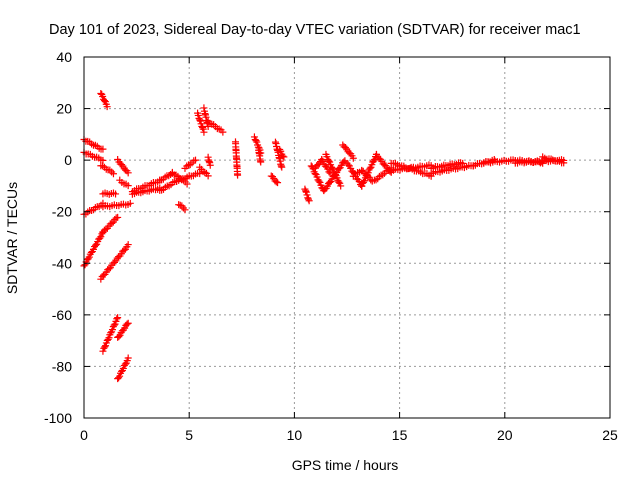 The width and height of the screenshot is (640, 480). Describe the element at coordinates (62, 315) in the screenshot. I see `y-tick-label: -60` at that location.